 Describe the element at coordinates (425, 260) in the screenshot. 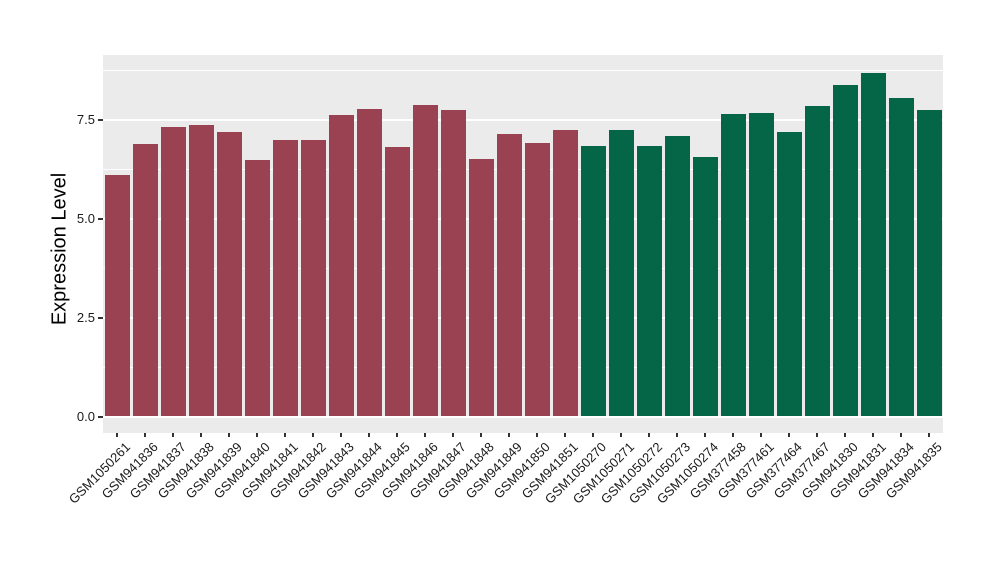

I see `bar-GSM941846` at that location.